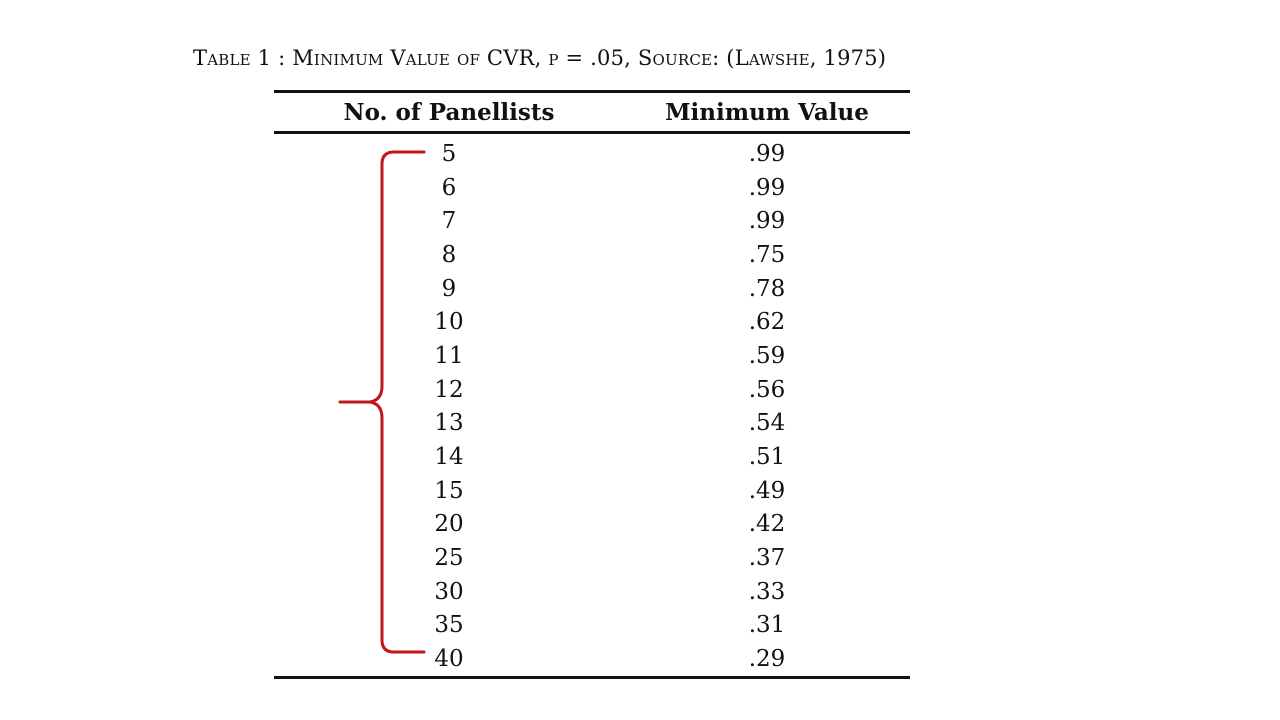 This screenshot has width=1280, height=720. Describe the element at coordinates (449, 558) in the screenshot. I see `cell-panellists: 25` at that location.